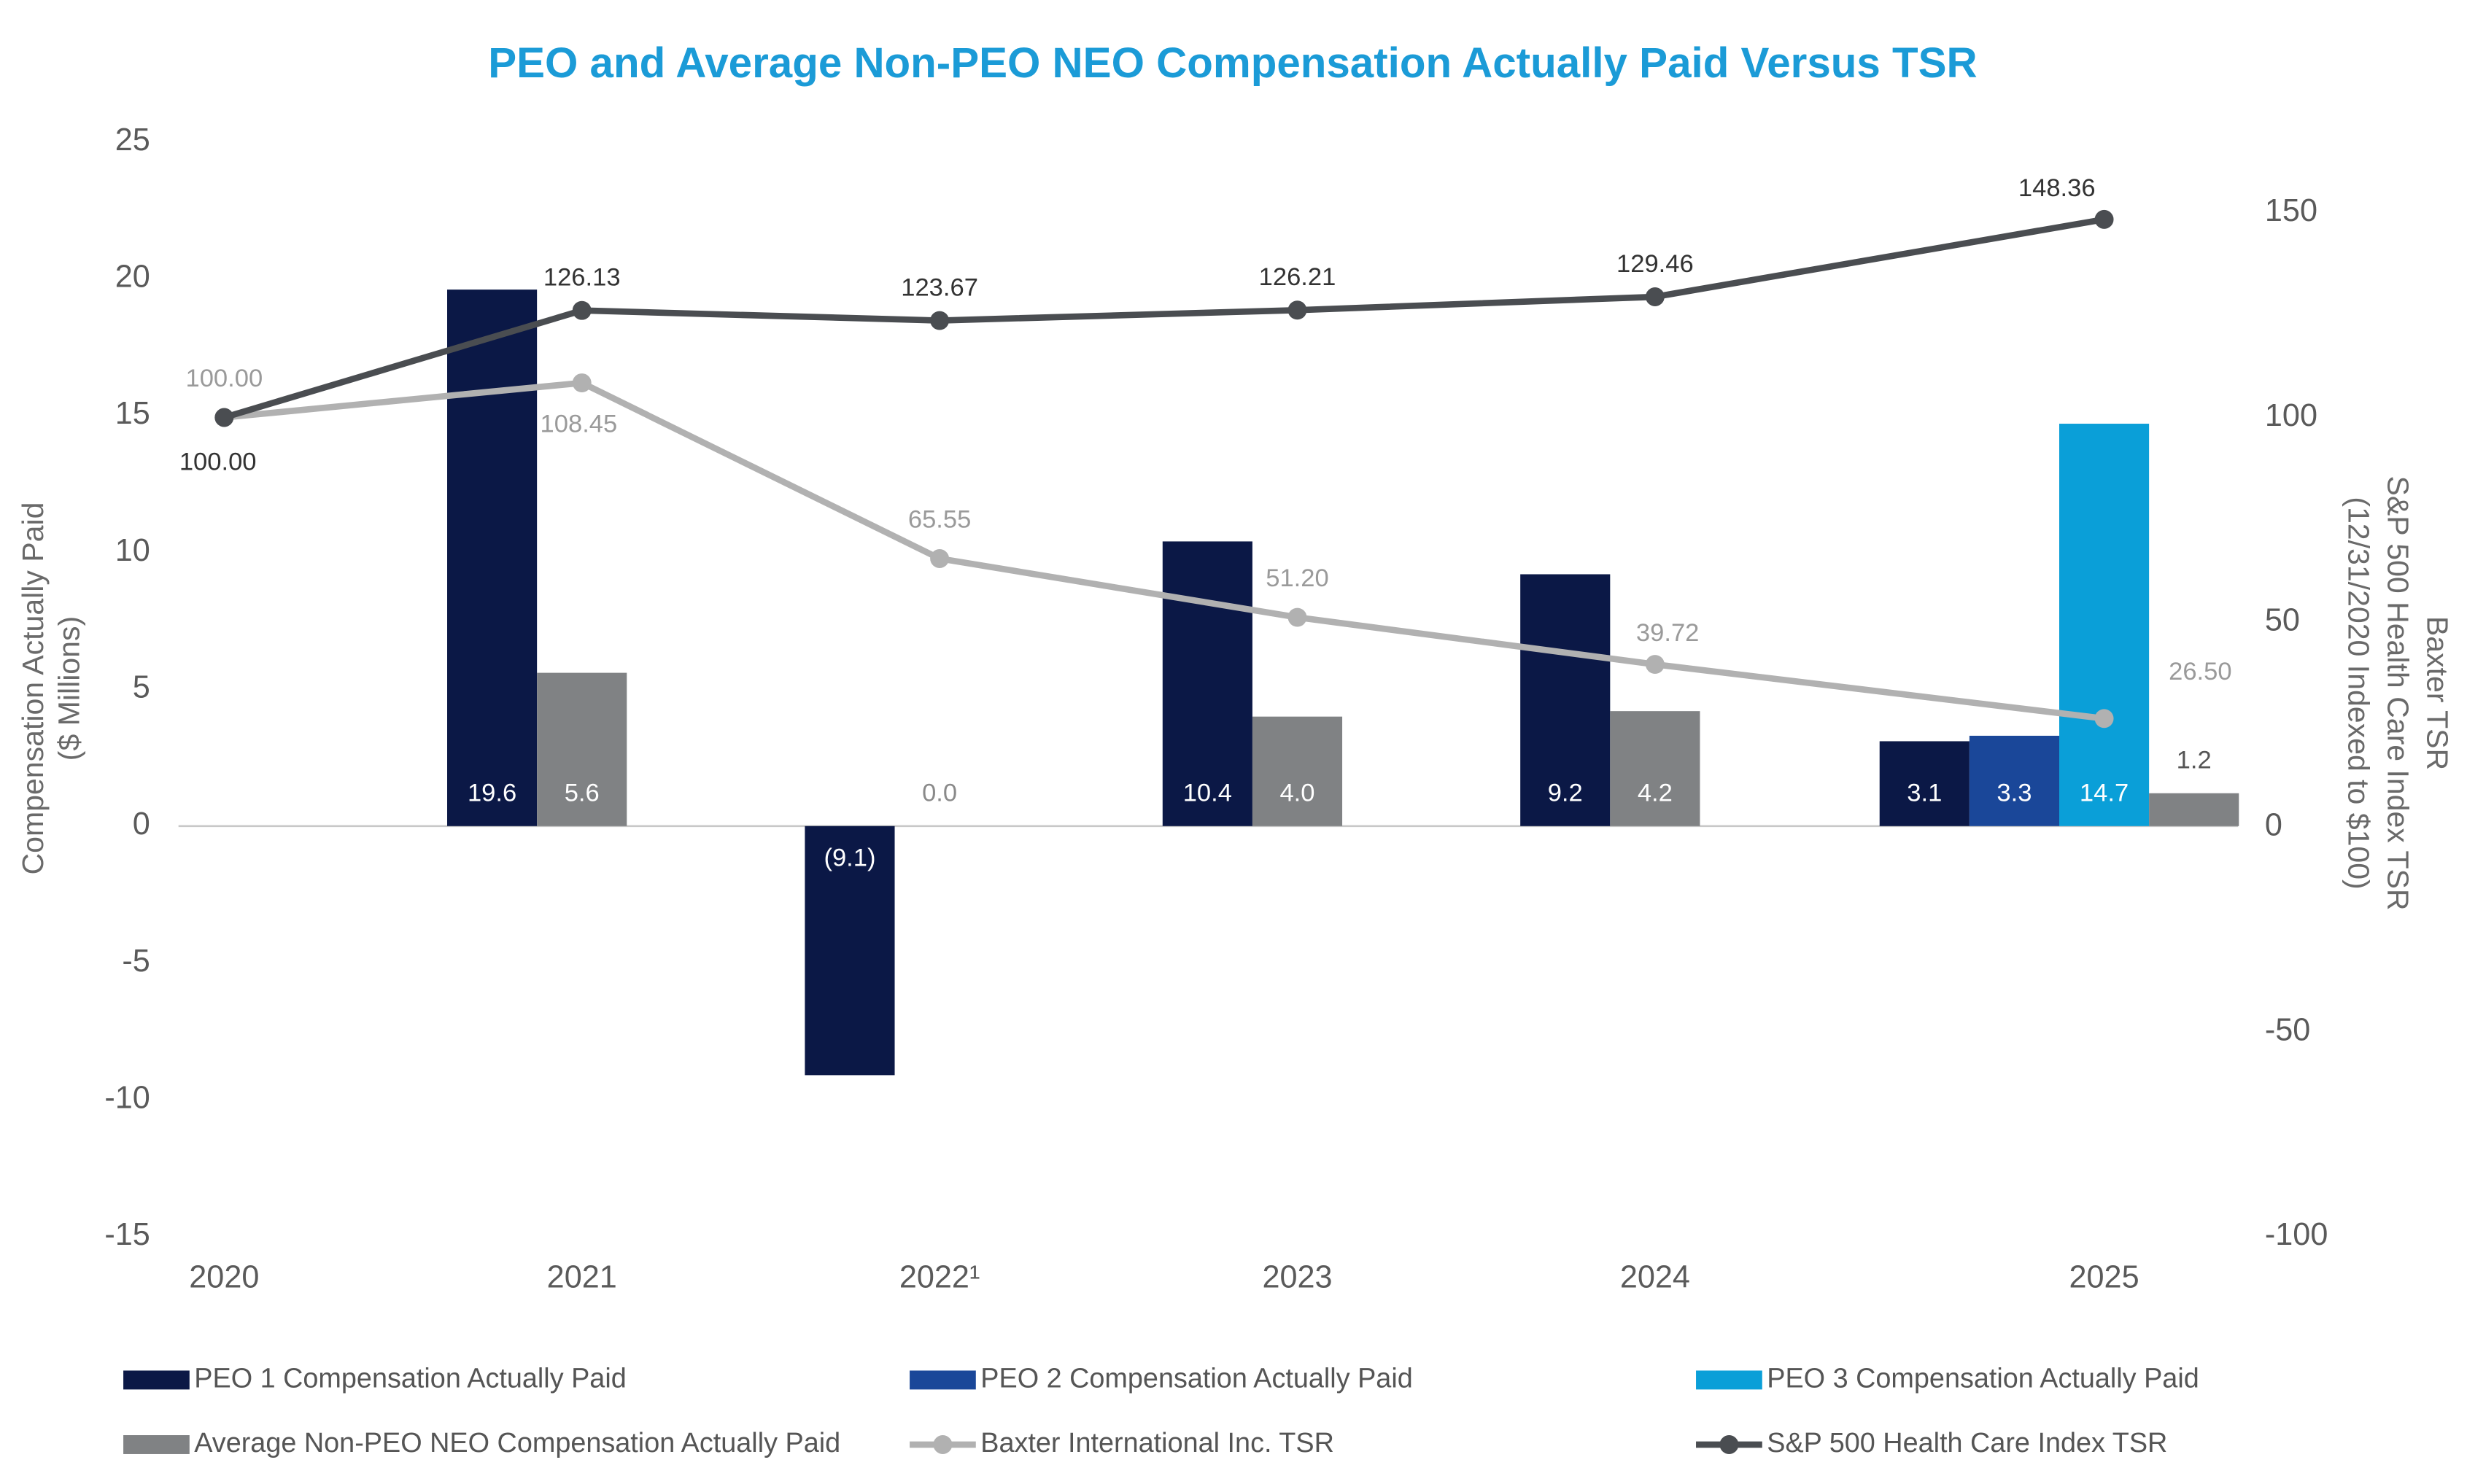 This screenshot has height=1484, width=2467. What do you see at coordinates (2200, 671) in the screenshot?
I see `data-label: 26.50` at bounding box center [2200, 671].